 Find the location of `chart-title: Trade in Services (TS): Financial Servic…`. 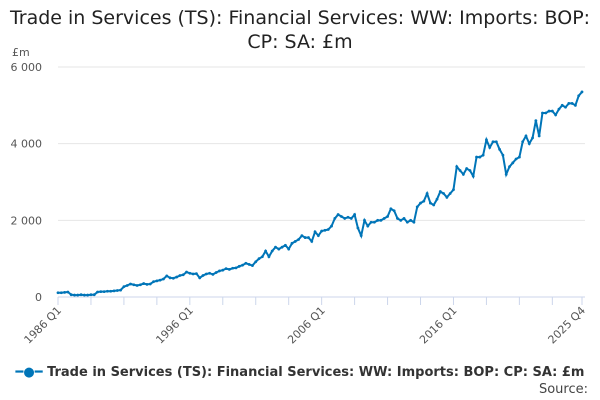

chart-title: Trade in Services (TS): Financial Servic… is located at coordinates (300, 30).